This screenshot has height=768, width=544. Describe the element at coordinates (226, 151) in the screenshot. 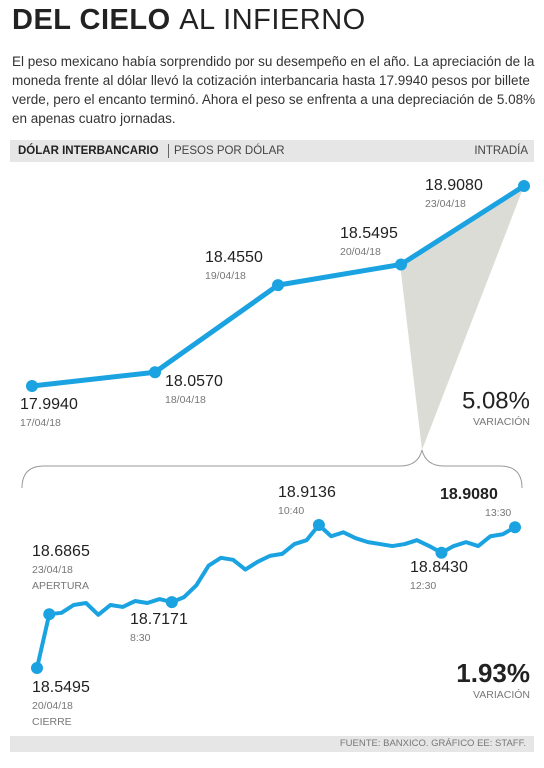

I see `unit-label: PESOS POR DÓLAR` at that location.